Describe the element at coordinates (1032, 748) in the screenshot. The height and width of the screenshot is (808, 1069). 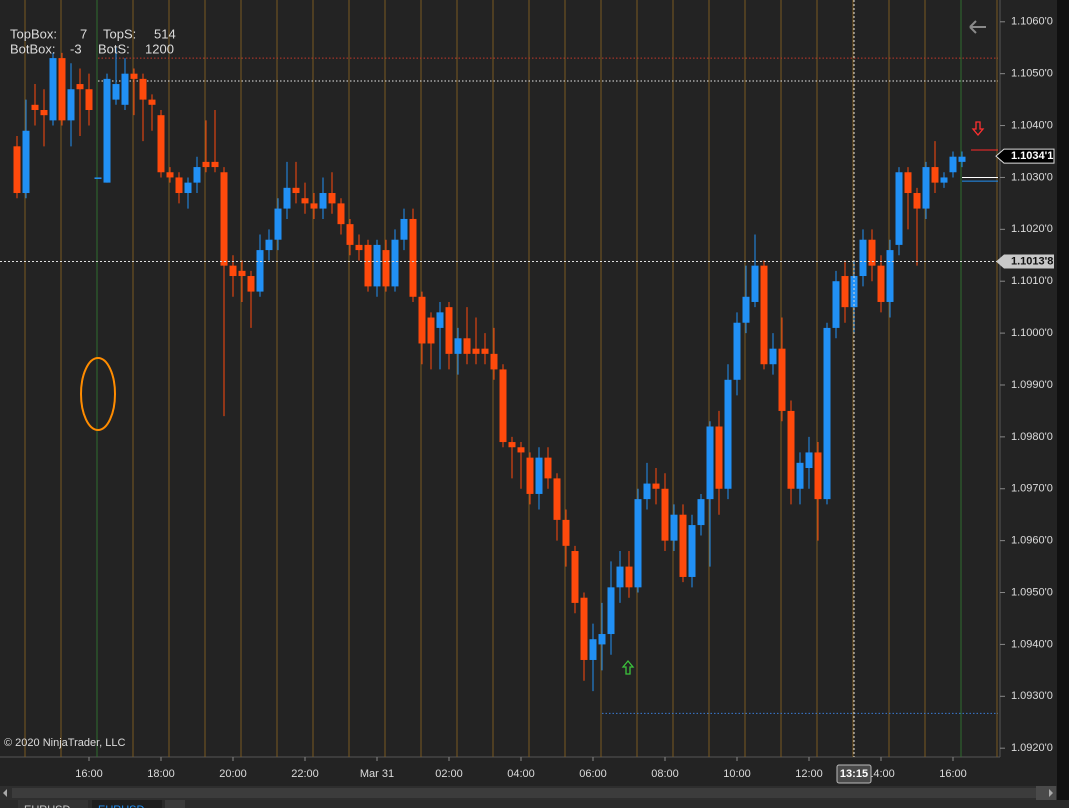
I see `y-tick-label: 1.0920'0` at that location.